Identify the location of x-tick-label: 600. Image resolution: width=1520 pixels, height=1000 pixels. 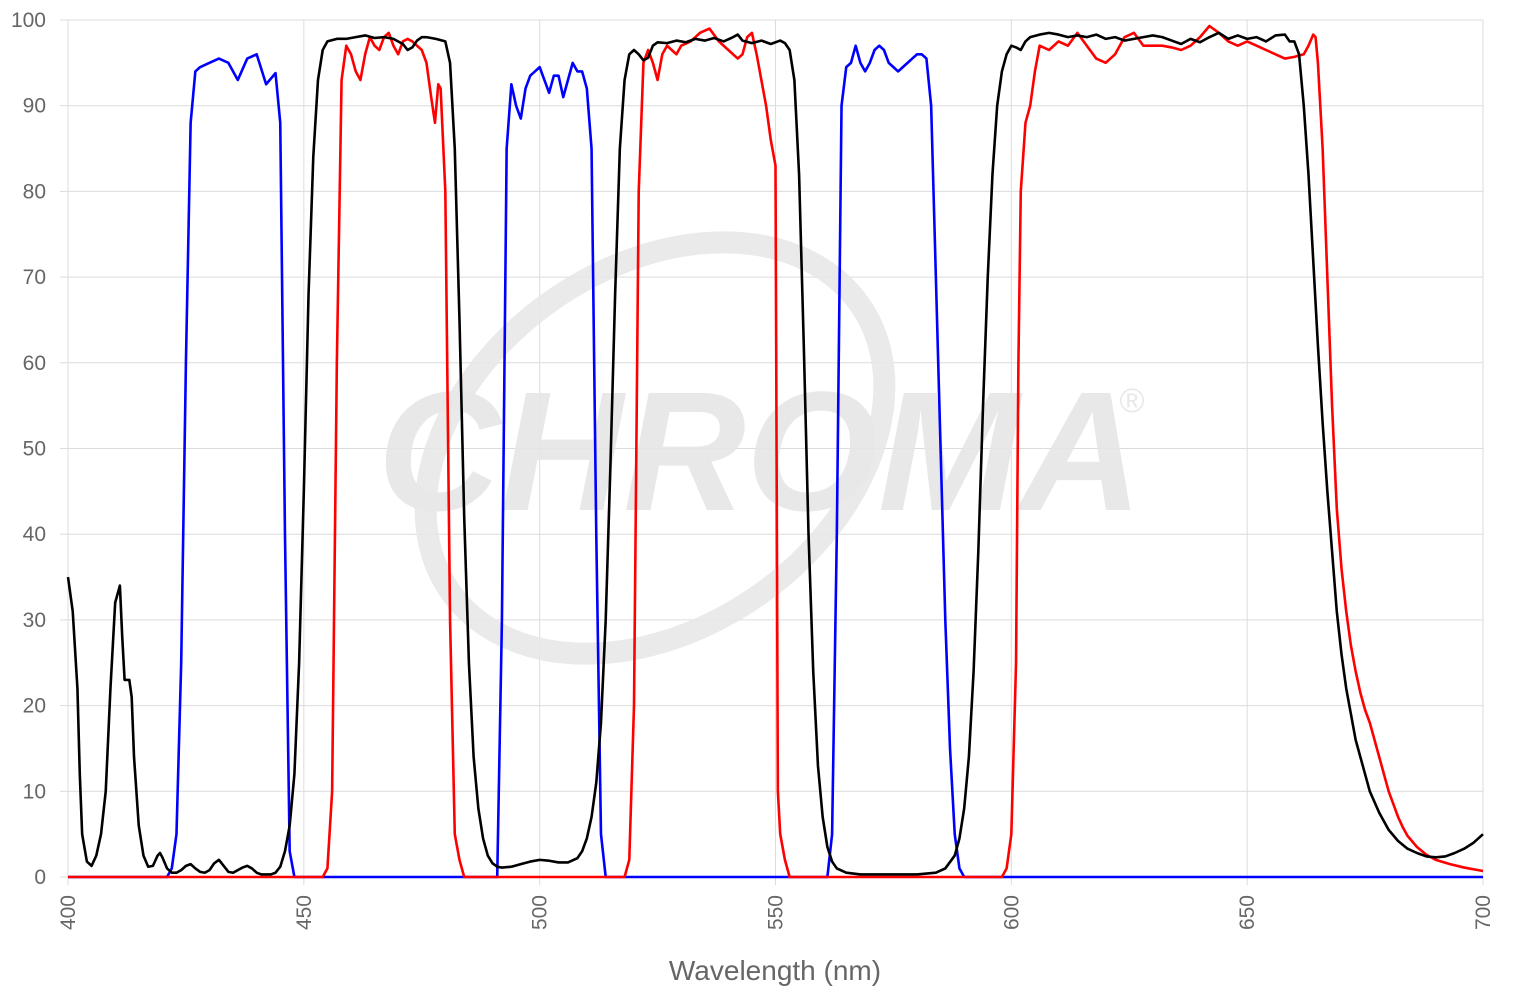
(1011, 912).